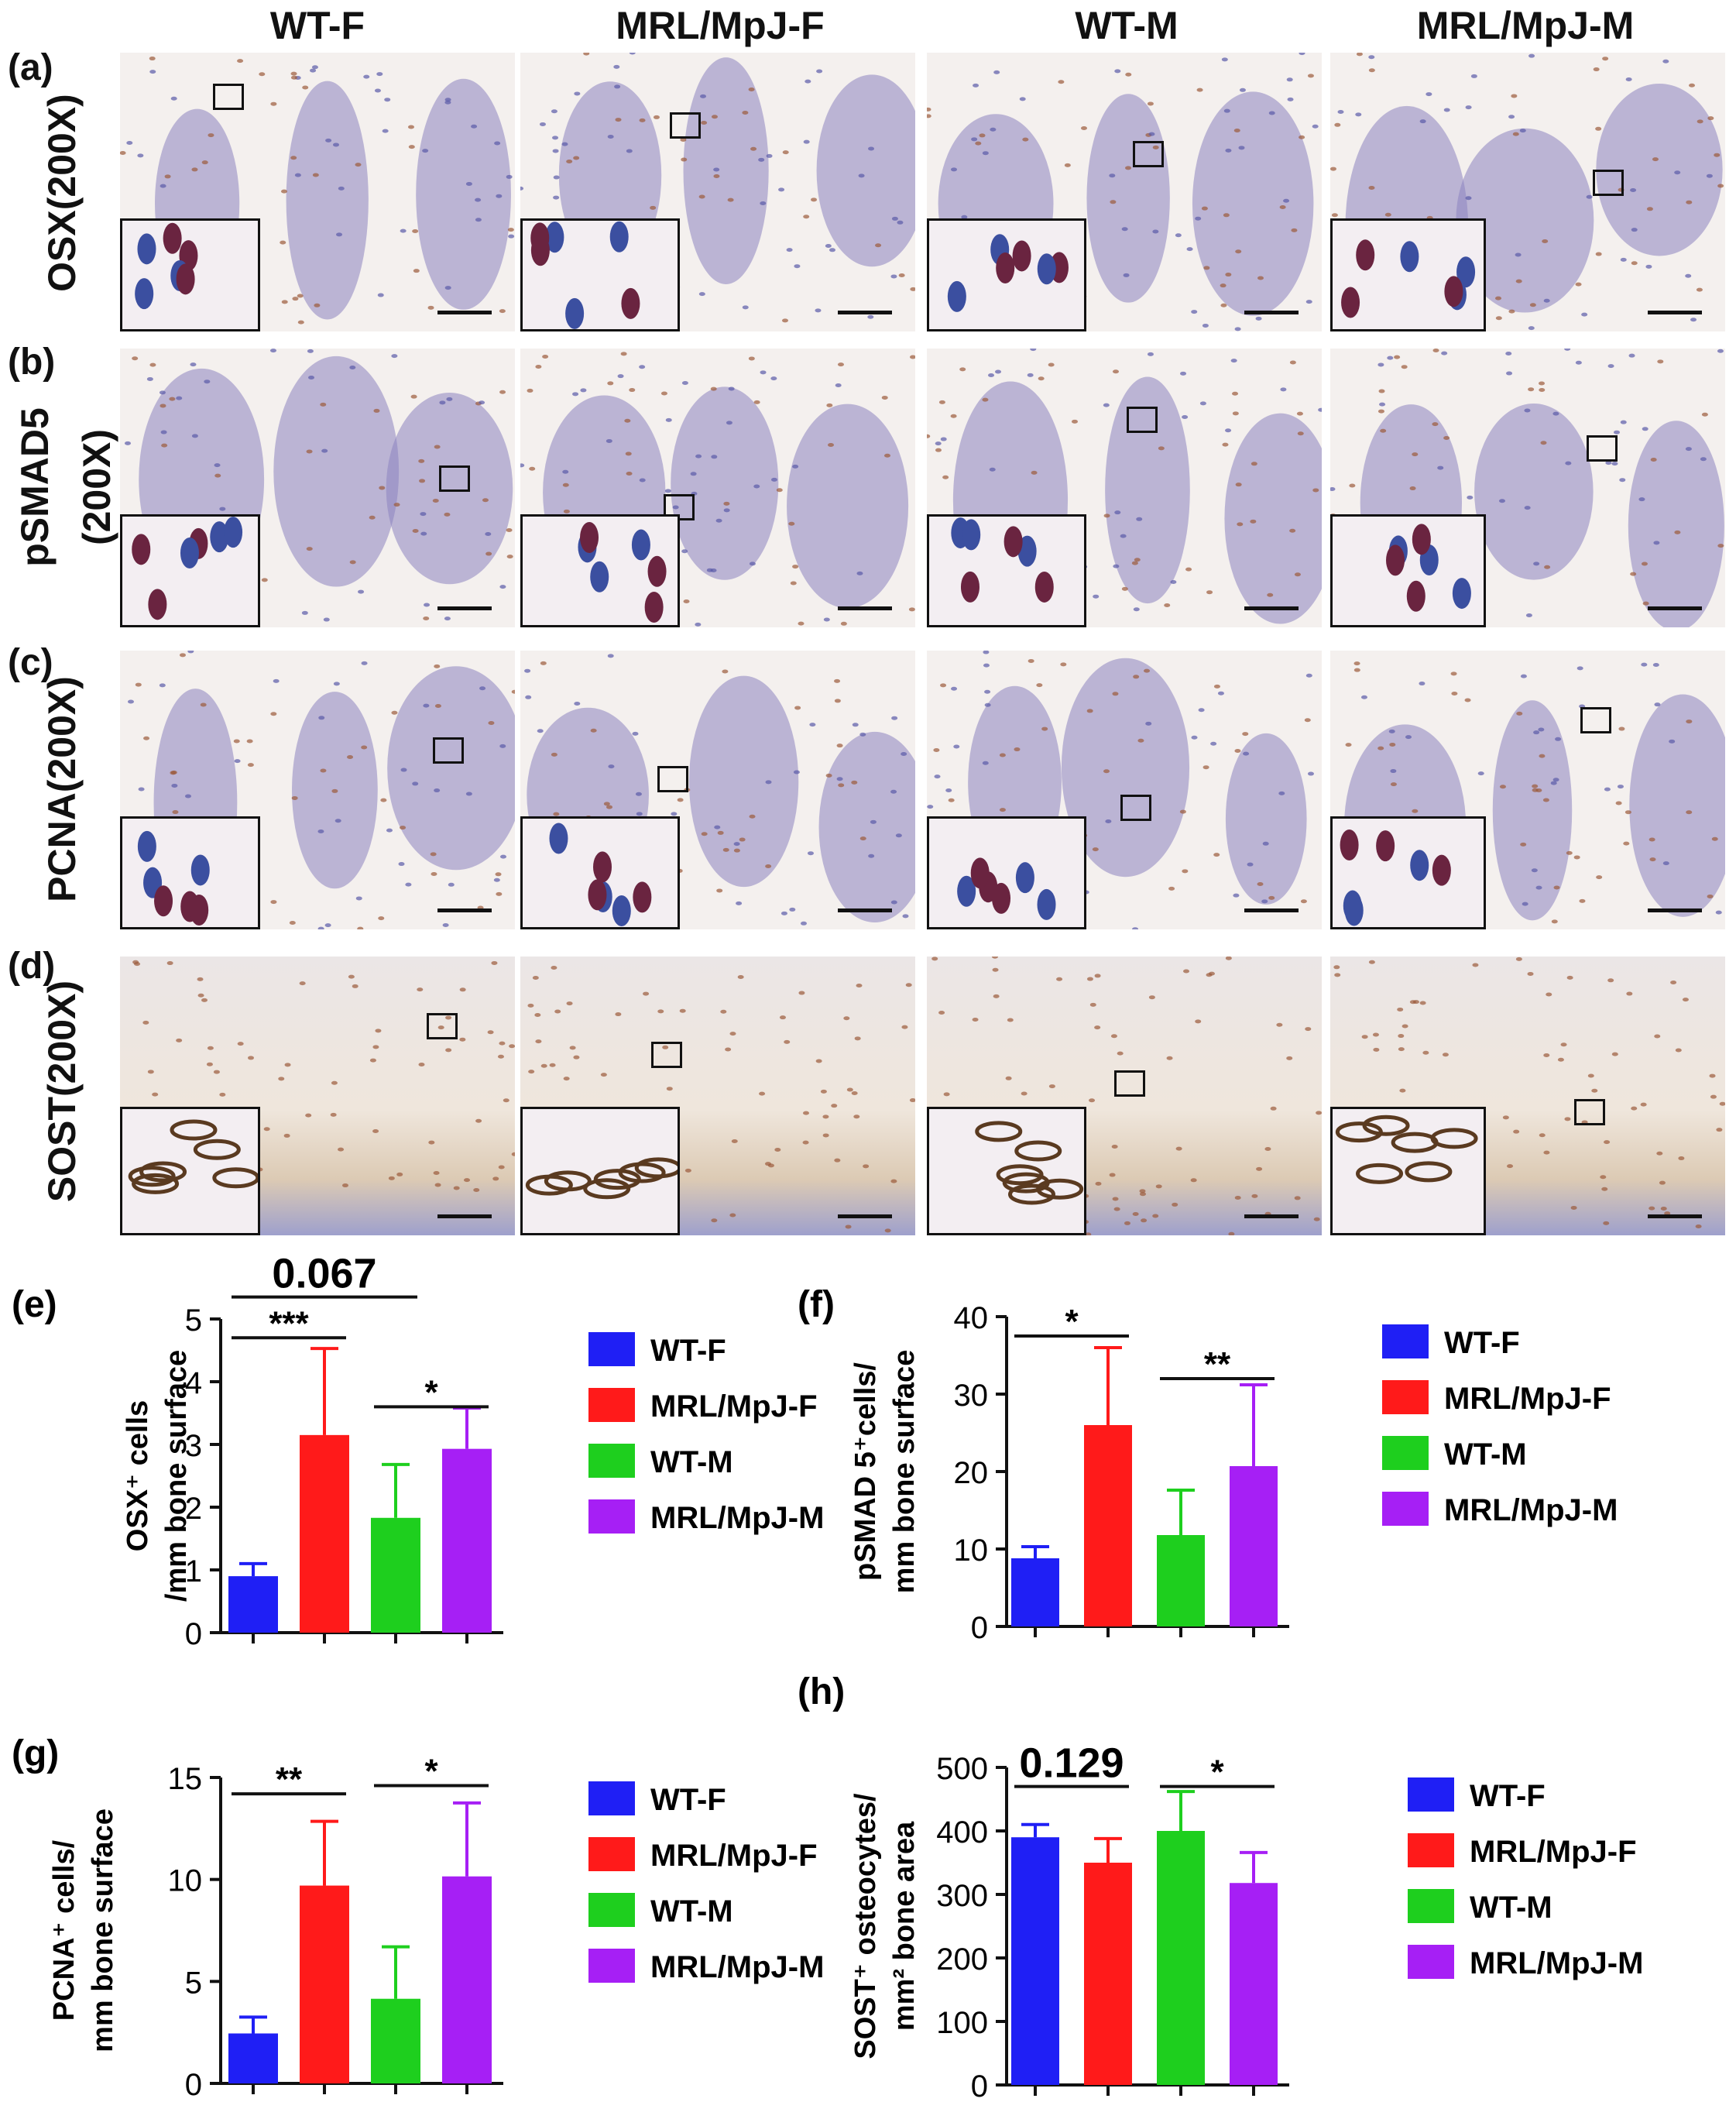 This screenshot has width=1736, height=2102. Describe the element at coordinates (35, 1753) in the screenshot. I see `panel-letter: (g)` at that location.